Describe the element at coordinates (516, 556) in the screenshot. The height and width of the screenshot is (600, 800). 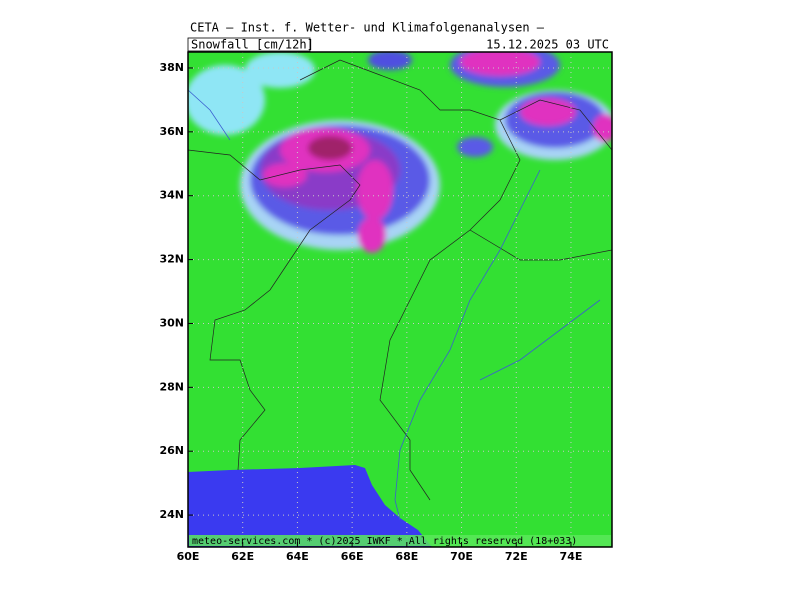
I see `x-tick-label: 72E` at that location.